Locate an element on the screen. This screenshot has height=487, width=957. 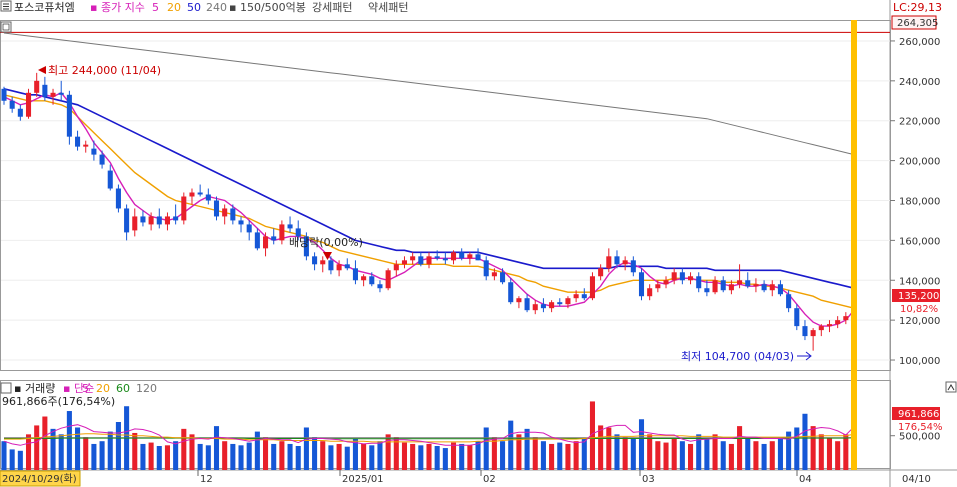
price-tick-label: 140,000 is located at coordinates (919, 281).